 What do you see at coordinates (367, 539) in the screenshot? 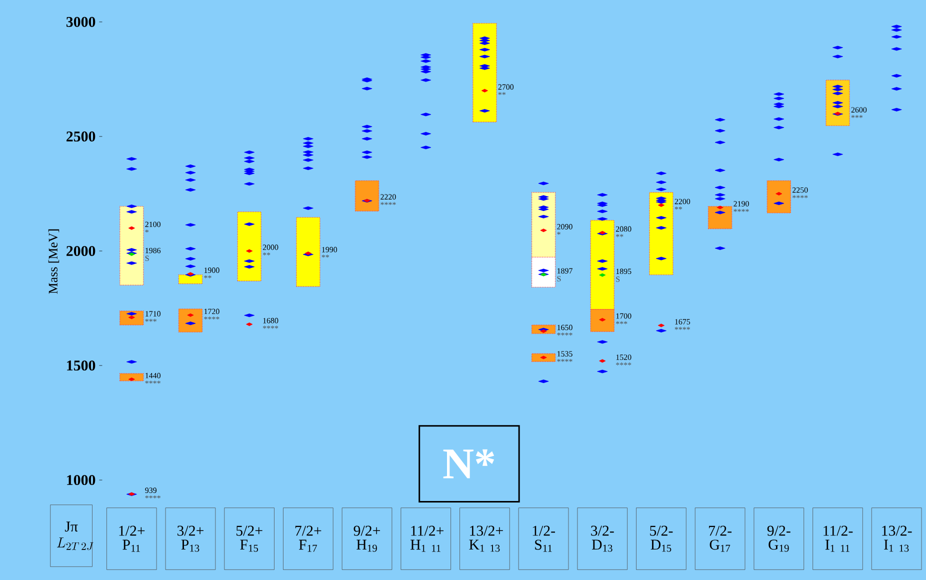
I see `x-tick-label: 9/2+ H$_{19}$` at bounding box center [367, 539].